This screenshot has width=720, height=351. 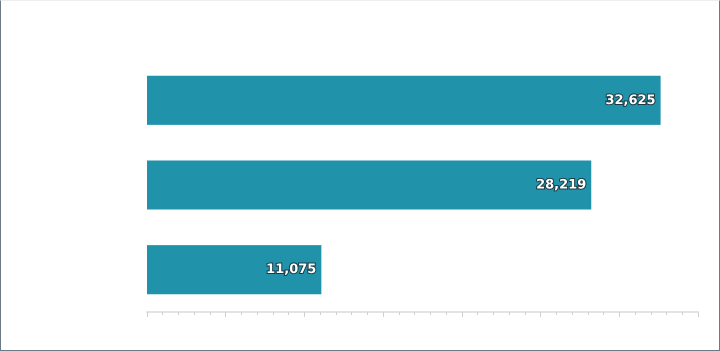 I want to click on data-label: 28,219, so click(x=561, y=185).